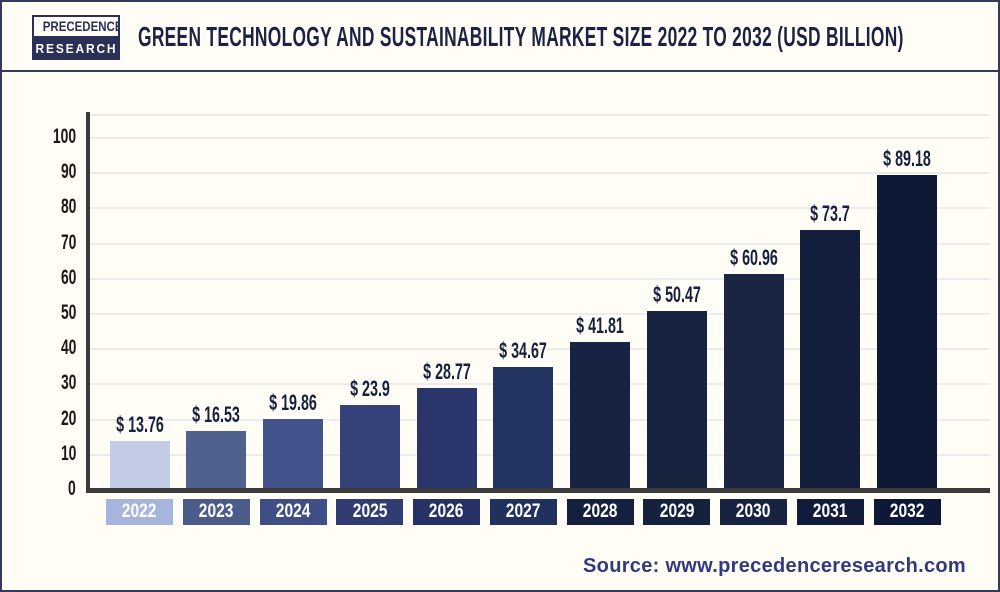 The height and width of the screenshot is (592, 1000). What do you see at coordinates (446, 438) in the screenshot?
I see `bar-2026` at bounding box center [446, 438].